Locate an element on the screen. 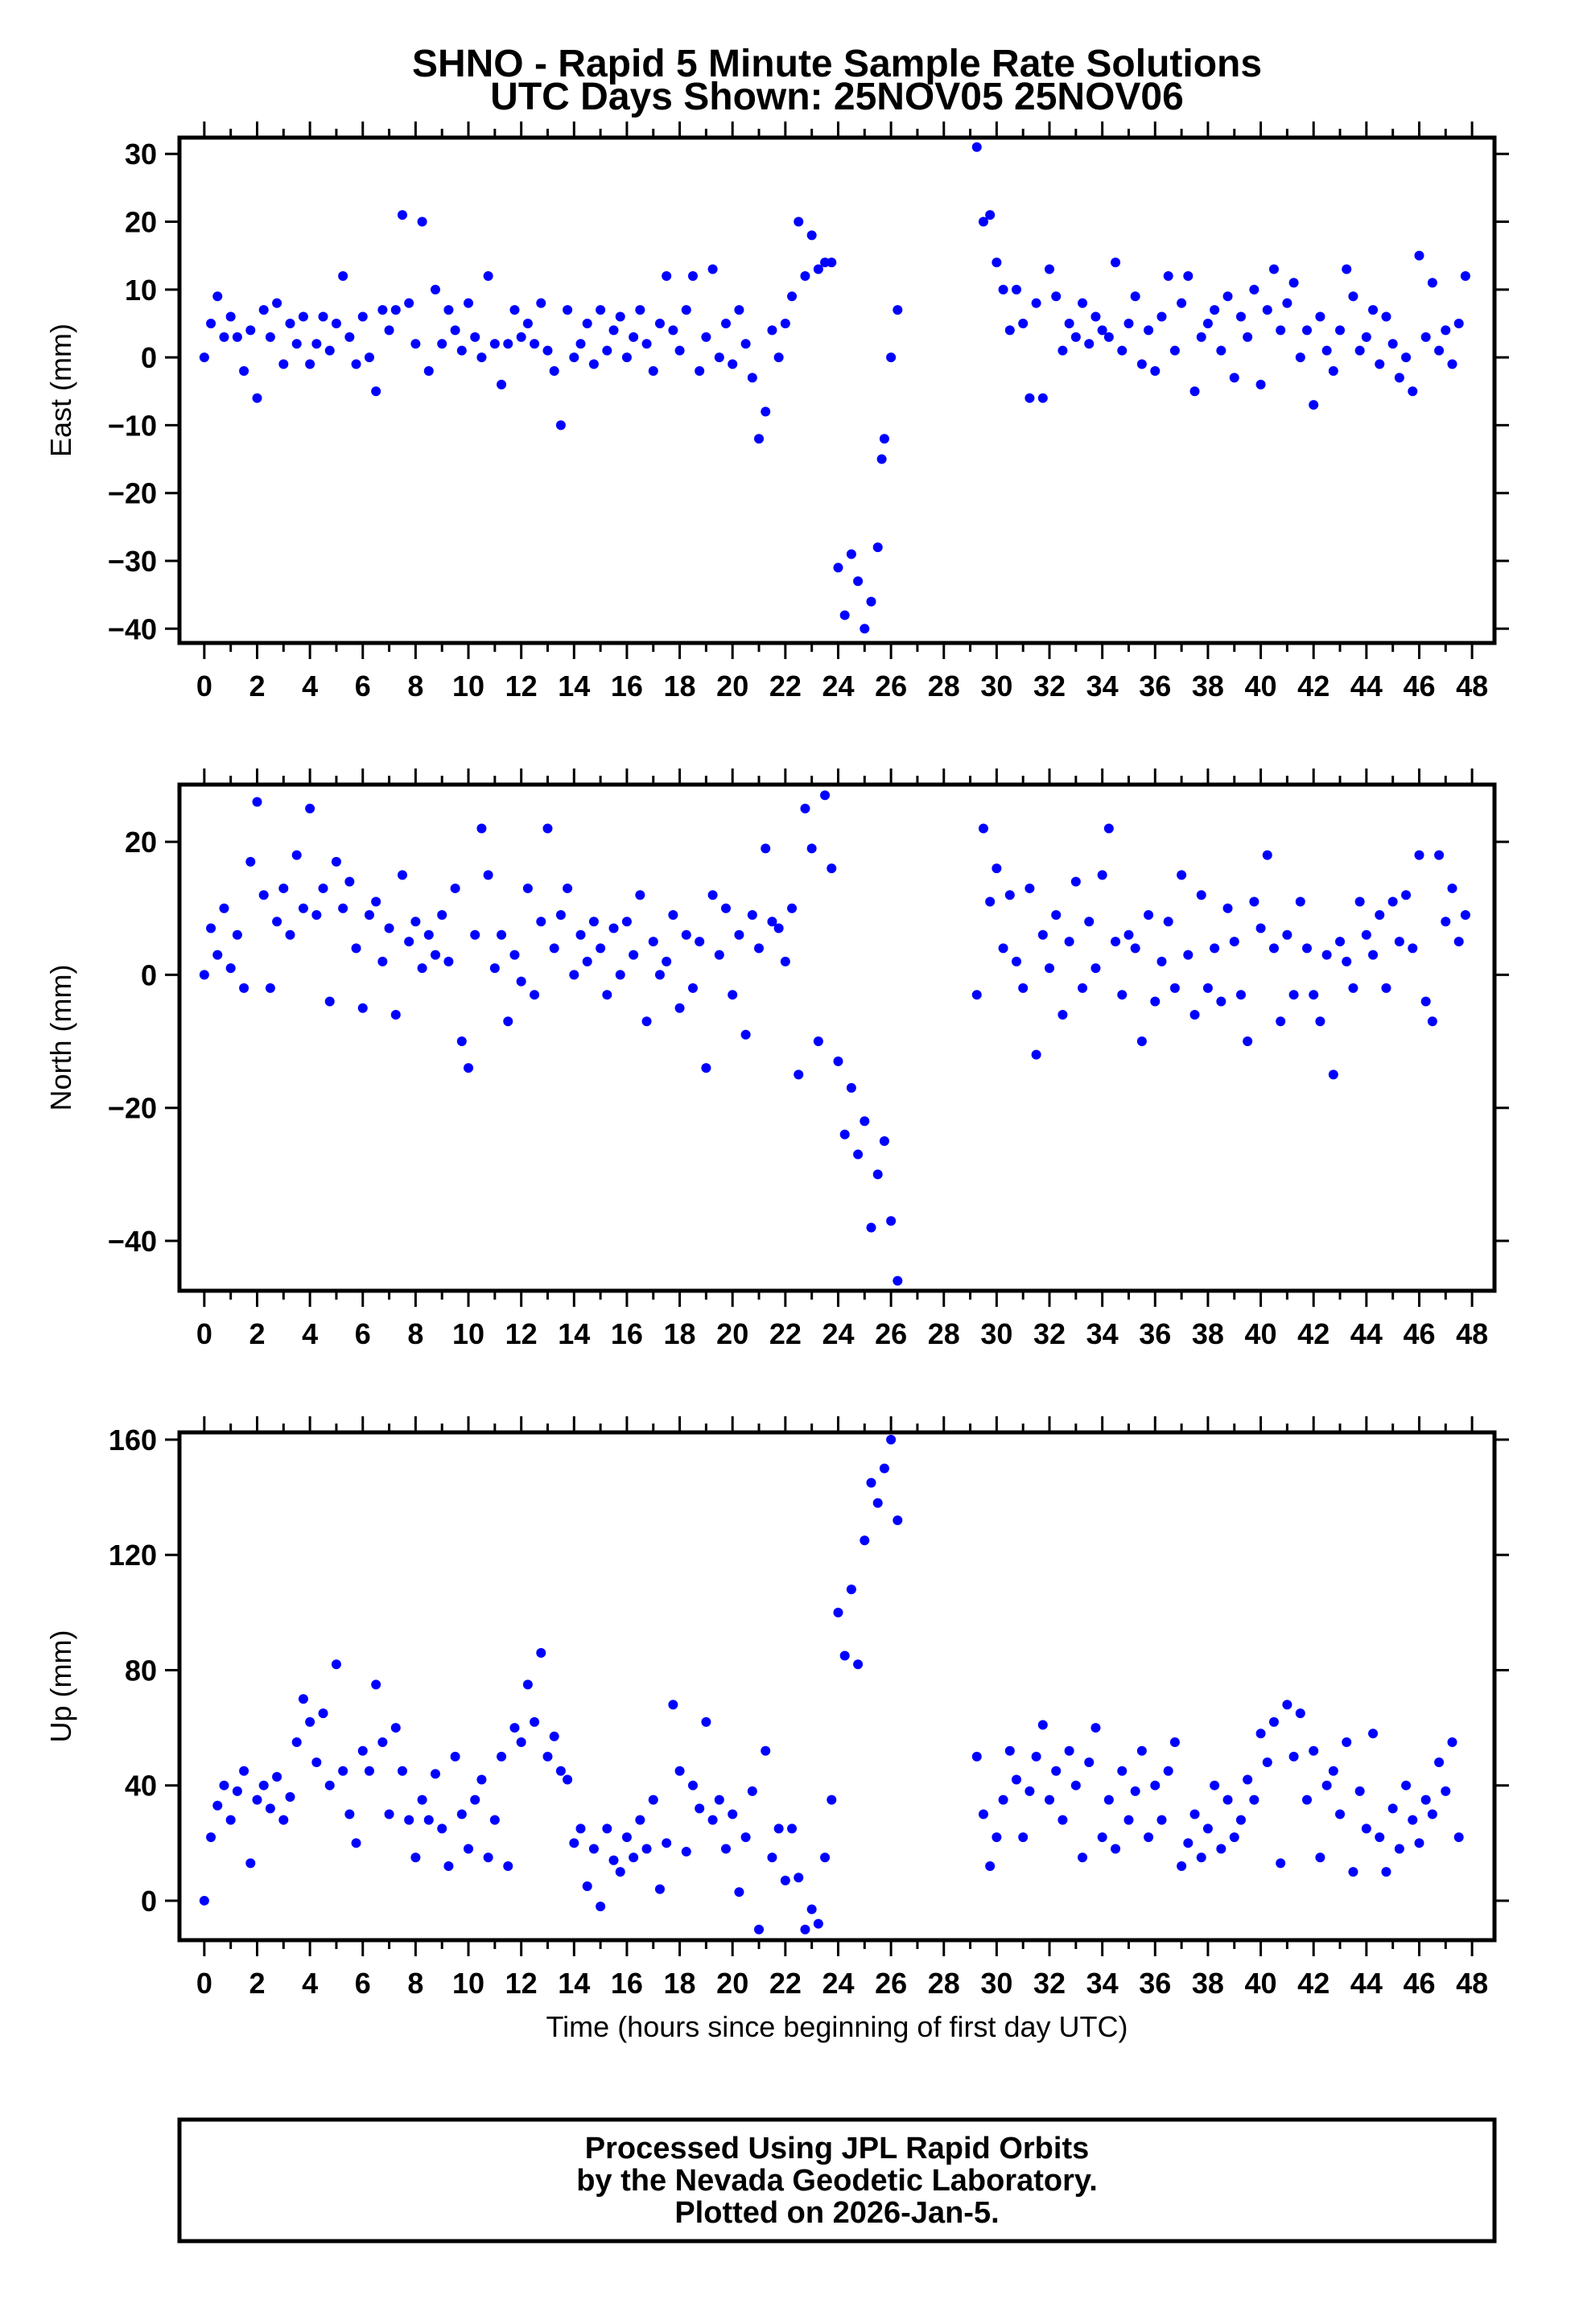 The width and height of the screenshot is (1579, 2324). x-tick-label: 0 is located at coordinates (204, 686).